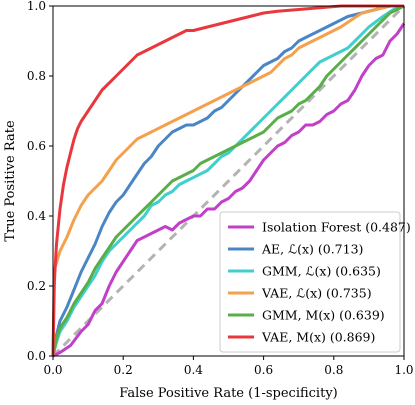  Describe the element at coordinates (333, 370) in the screenshot. I see `x-tick-label: 0.8` at that location.